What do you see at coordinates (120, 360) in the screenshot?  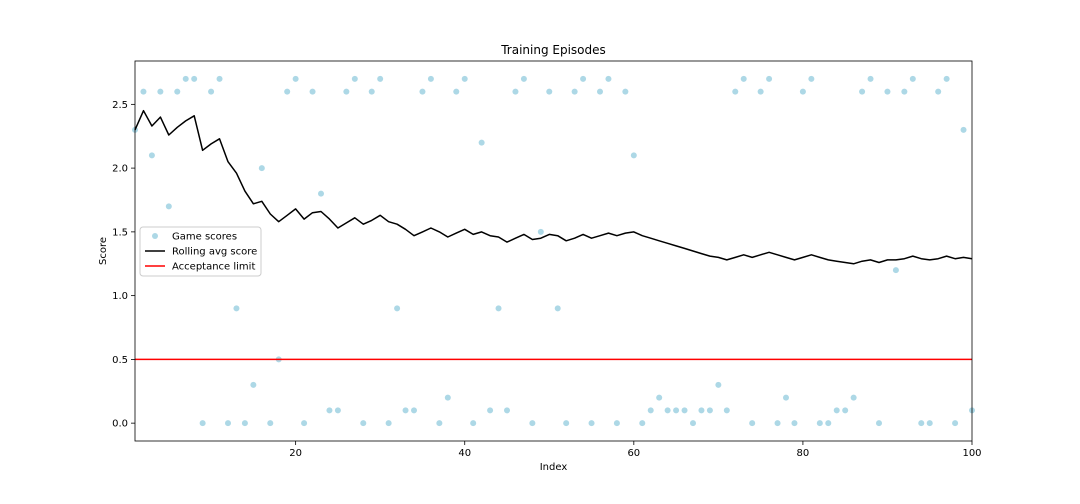 I see `y-tick-label: 0.5` at bounding box center [120, 360].